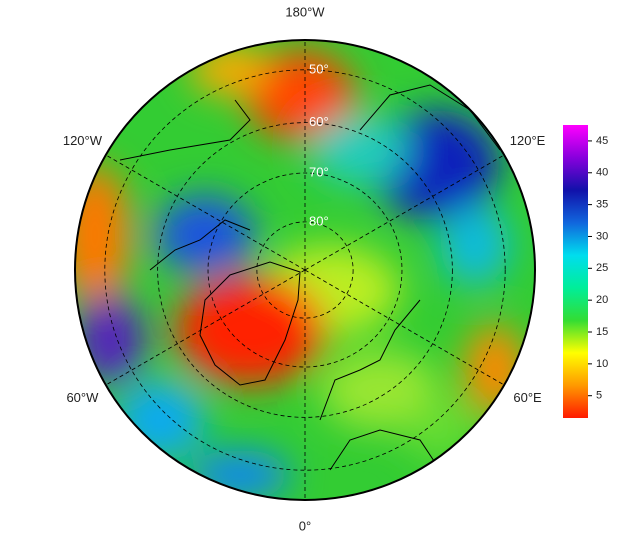  Describe the element at coordinates (305, 525) in the screenshot. I see `meridian-label: 0°` at that location.